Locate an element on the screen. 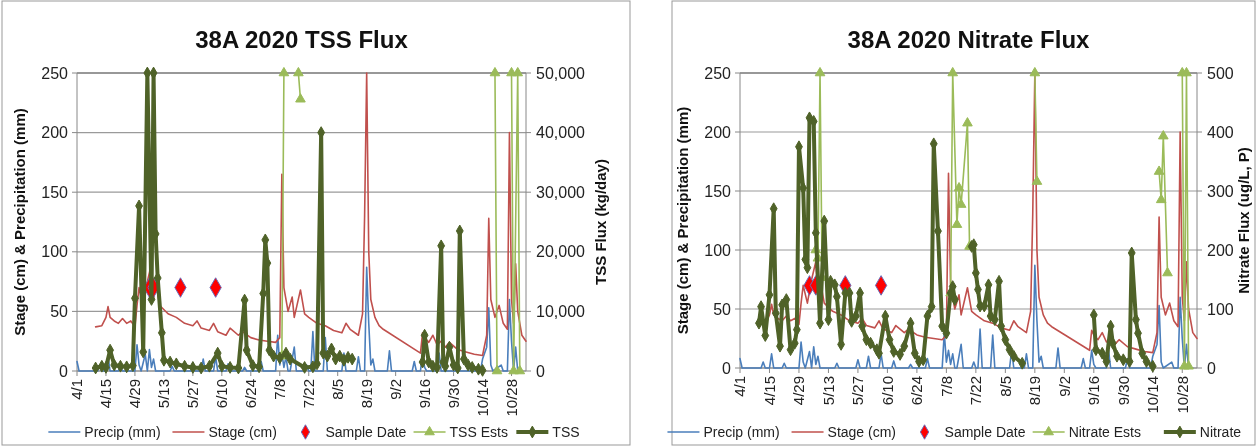  y2-tick-label: 100 is located at coordinates (1220, 309).